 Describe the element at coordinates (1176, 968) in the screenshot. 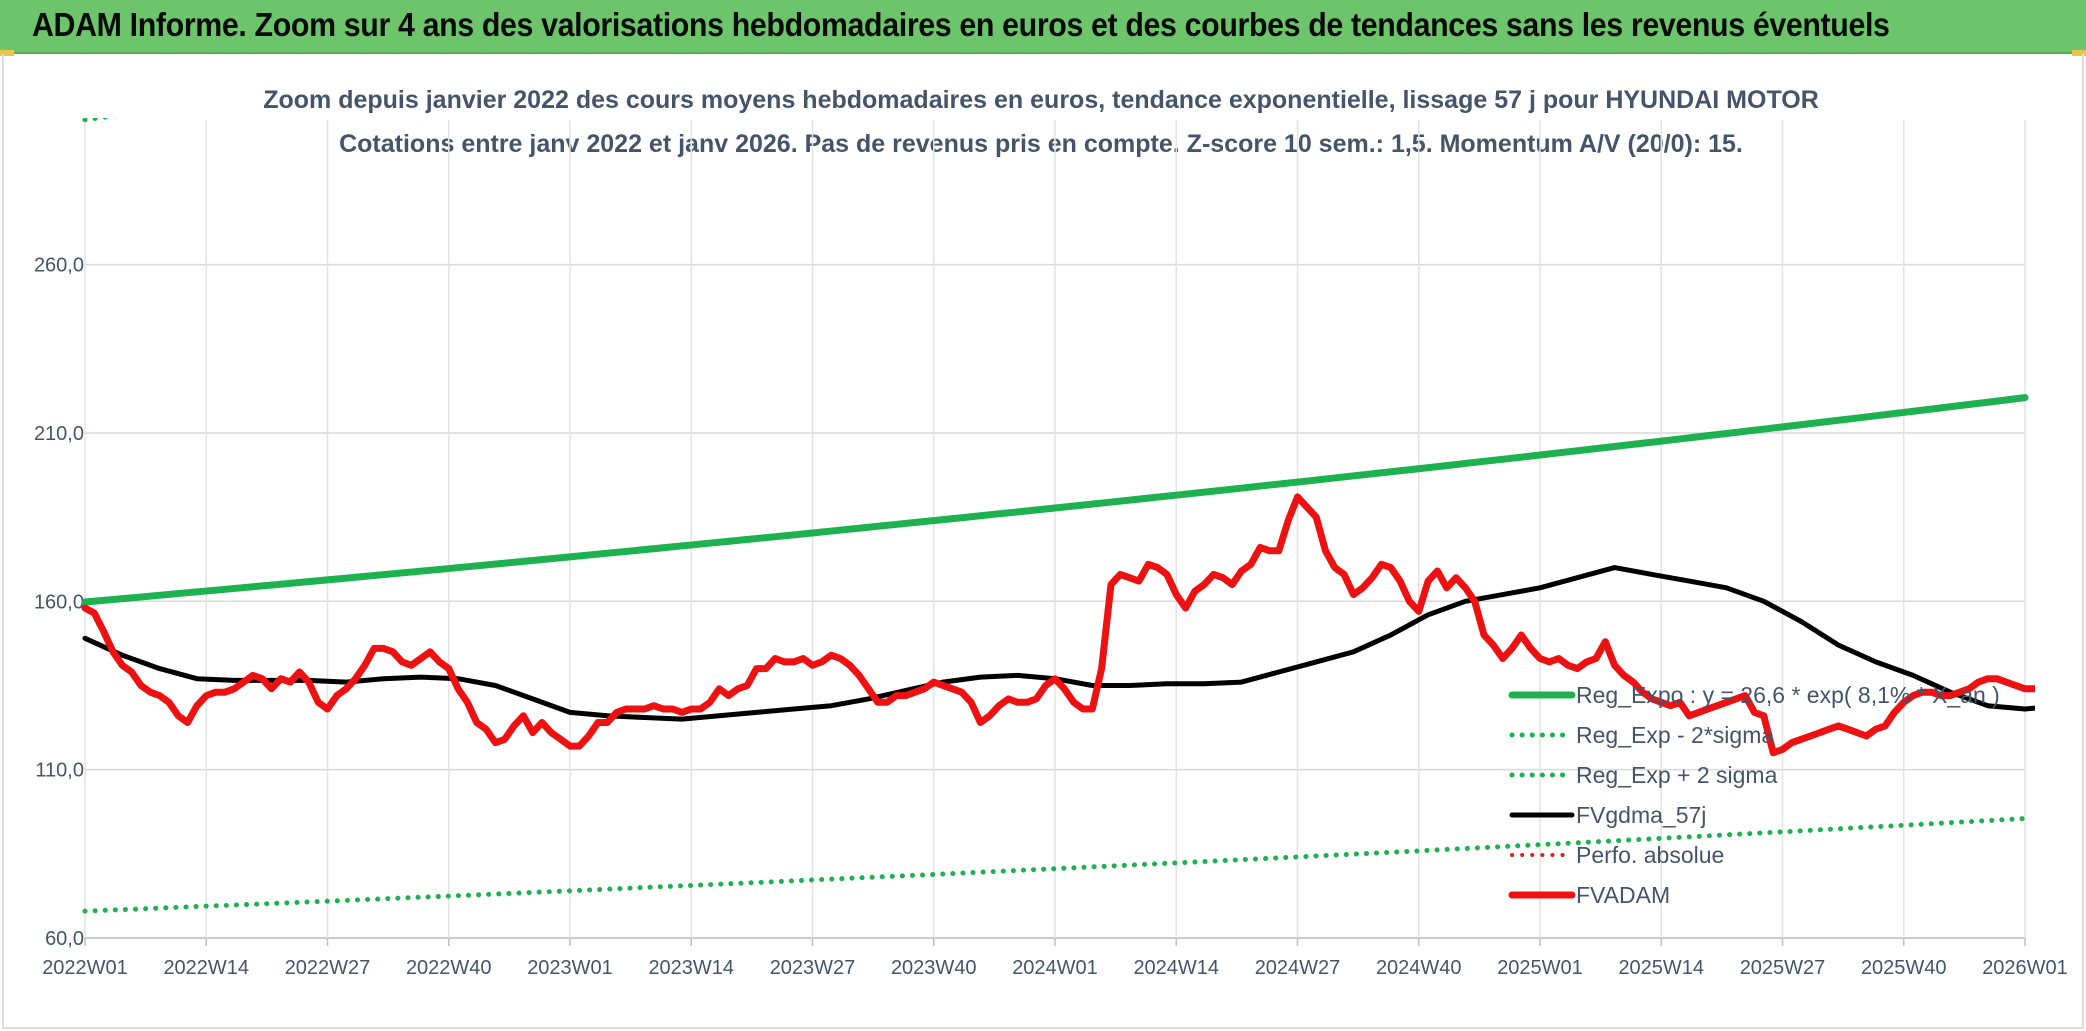

I see `x-tick-label: 2024W14` at that location.